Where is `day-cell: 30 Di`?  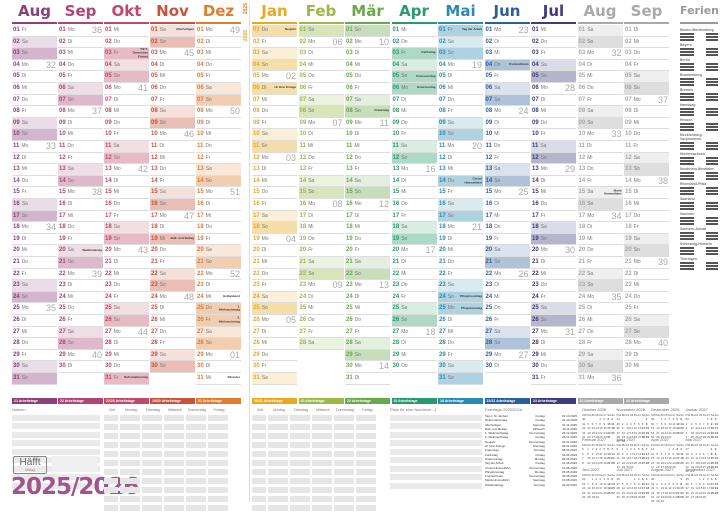 day-cell: 30 Di is located at coordinates (507, 367).